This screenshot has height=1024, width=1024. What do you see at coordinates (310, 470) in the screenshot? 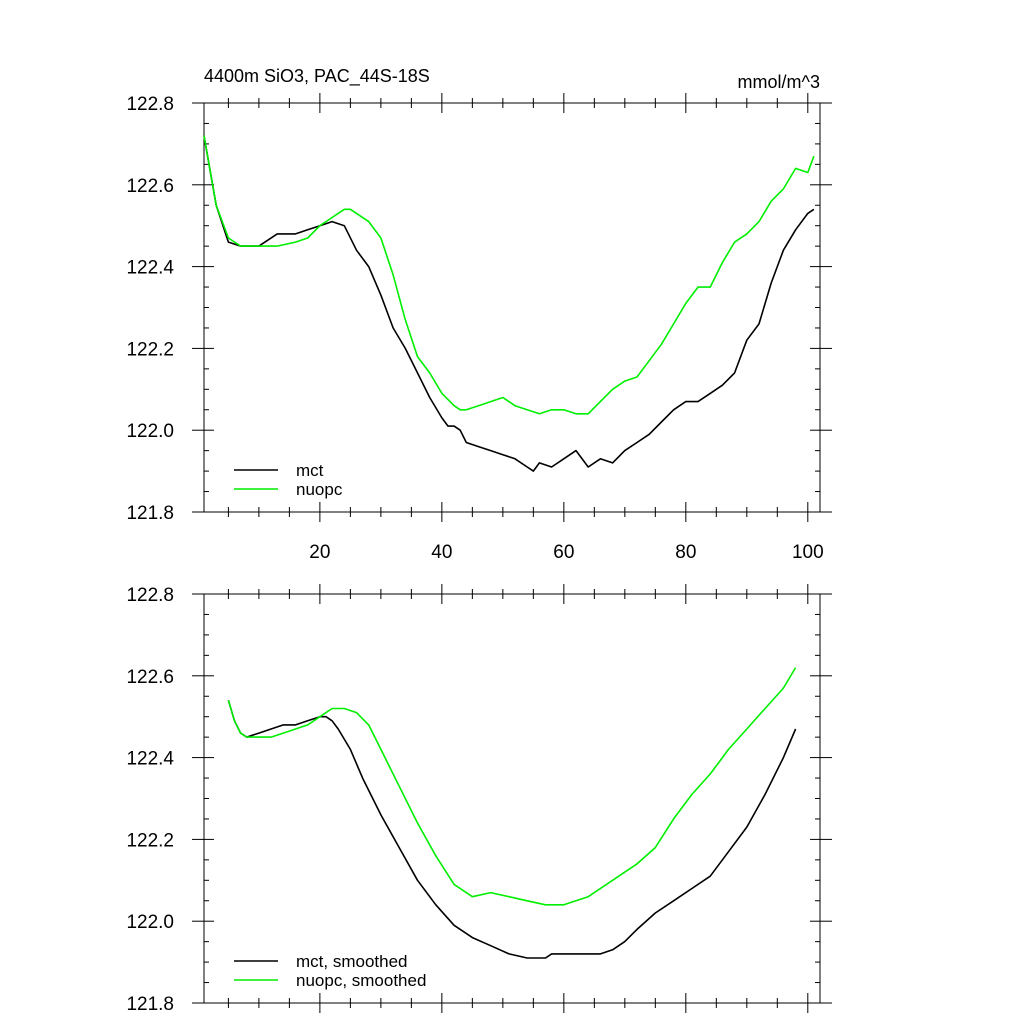
I see `legend-label: mct` at bounding box center [310, 470].